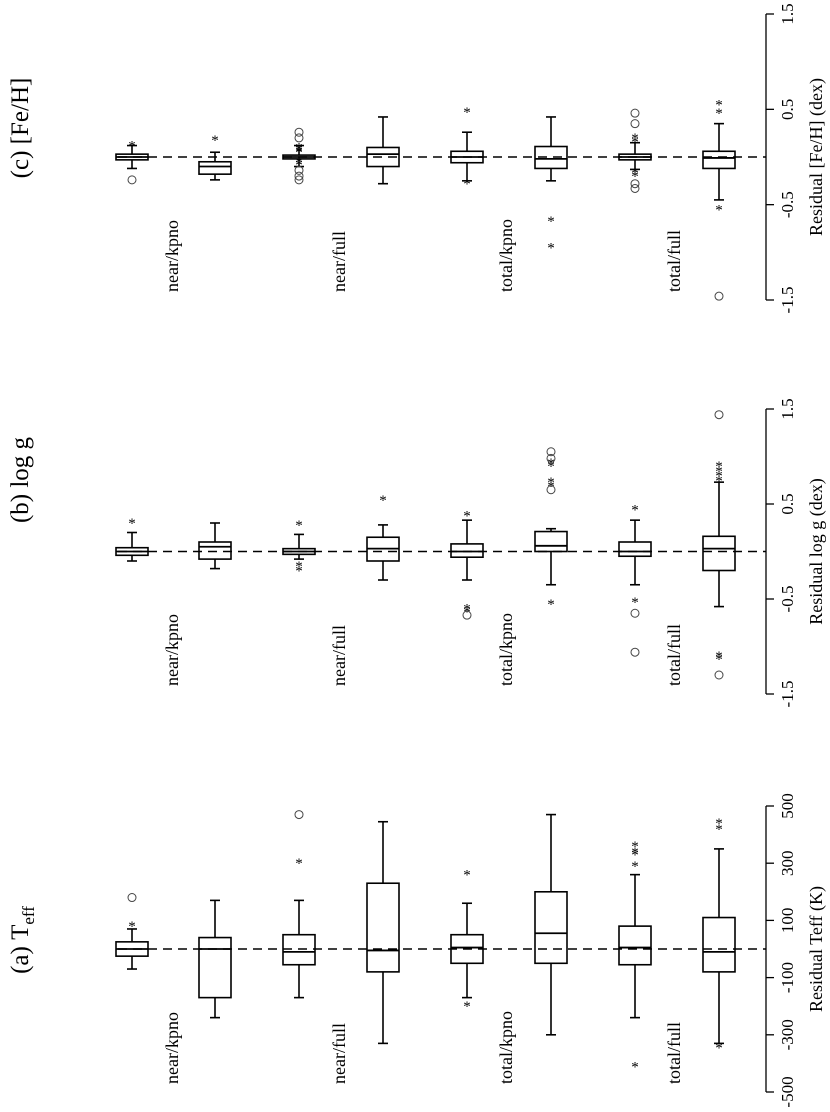  I want to click on y-tick-label: -1.5, so click(787, 694).